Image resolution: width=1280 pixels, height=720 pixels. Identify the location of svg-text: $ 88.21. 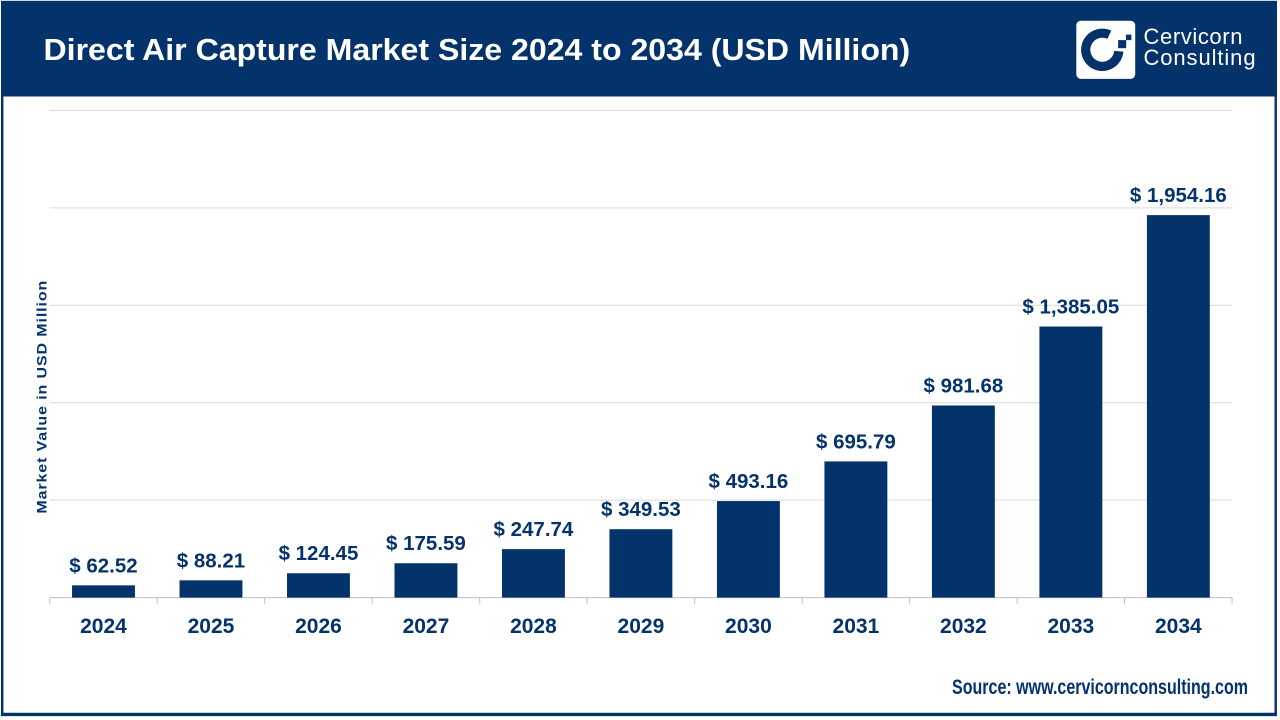
(211, 560).